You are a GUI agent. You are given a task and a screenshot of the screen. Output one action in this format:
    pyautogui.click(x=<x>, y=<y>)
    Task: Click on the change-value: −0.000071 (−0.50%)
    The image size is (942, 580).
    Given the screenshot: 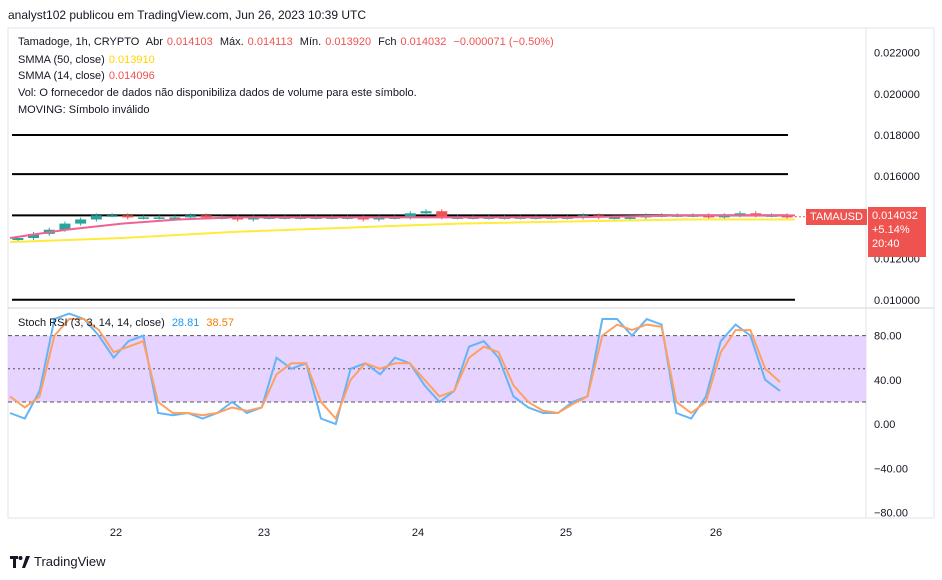 What is the action you would take?
    pyautogui.click(x=503, y=42)
    